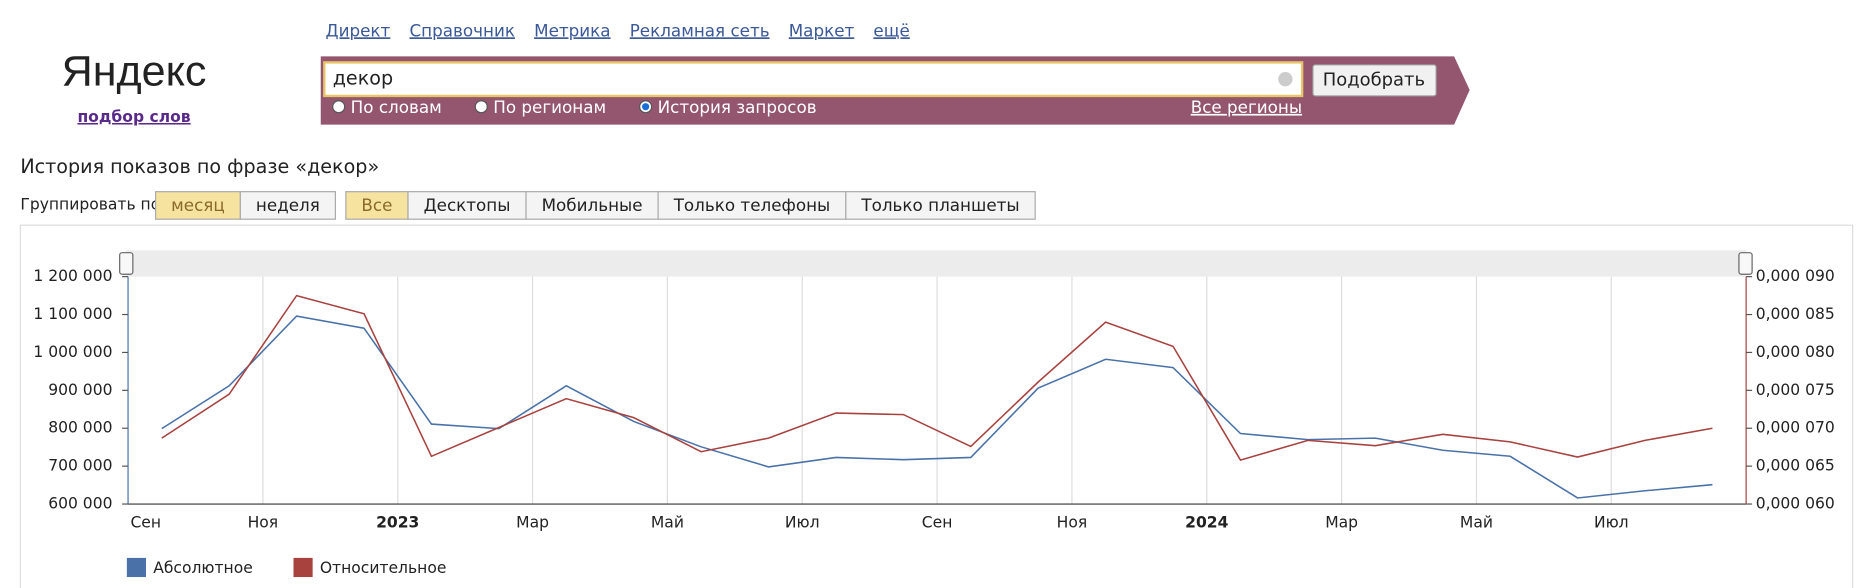  What do you see at coordinates (1795, 390) in the screenshot?
I see `y2-tick-label: 0,000 075` at bounding box center [1795, 390].